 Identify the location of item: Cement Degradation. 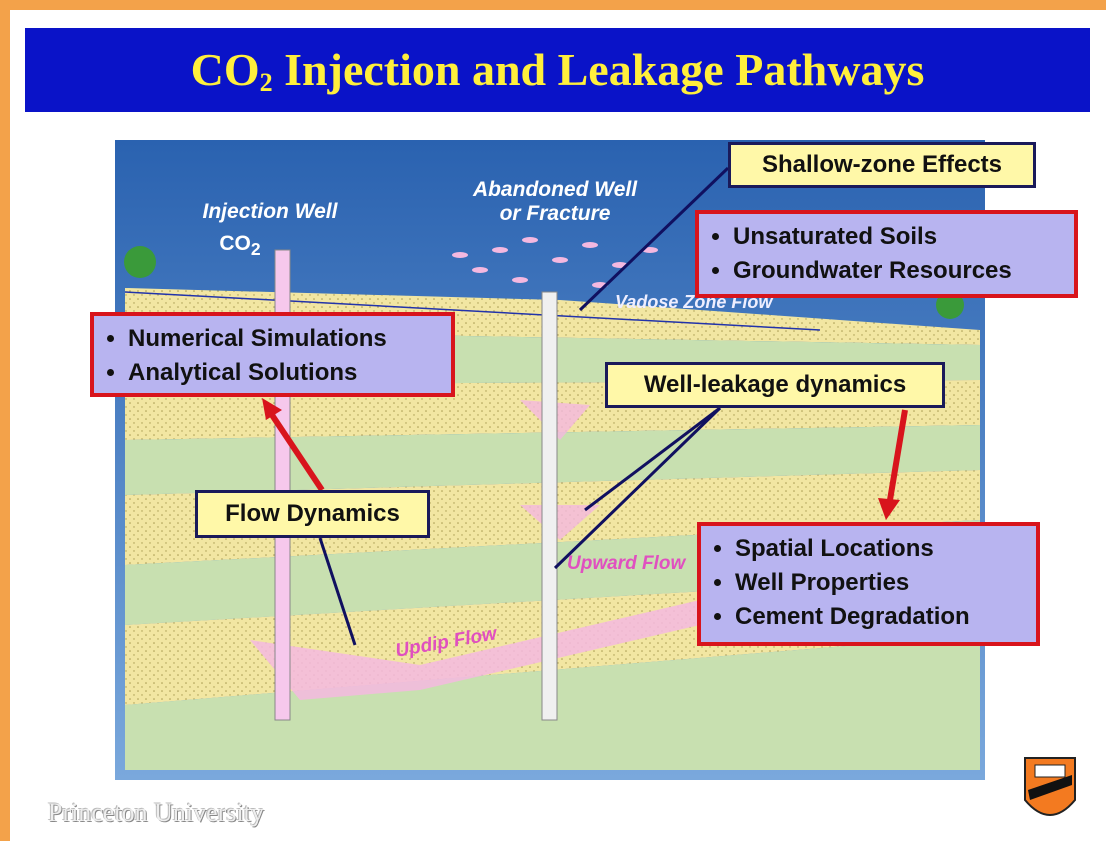
(885, 617).